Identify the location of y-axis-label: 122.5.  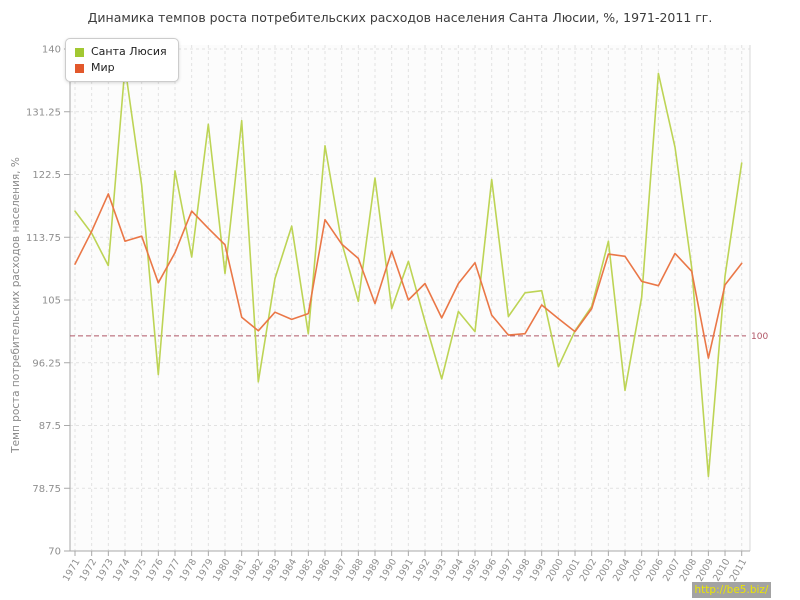
(46, 175).